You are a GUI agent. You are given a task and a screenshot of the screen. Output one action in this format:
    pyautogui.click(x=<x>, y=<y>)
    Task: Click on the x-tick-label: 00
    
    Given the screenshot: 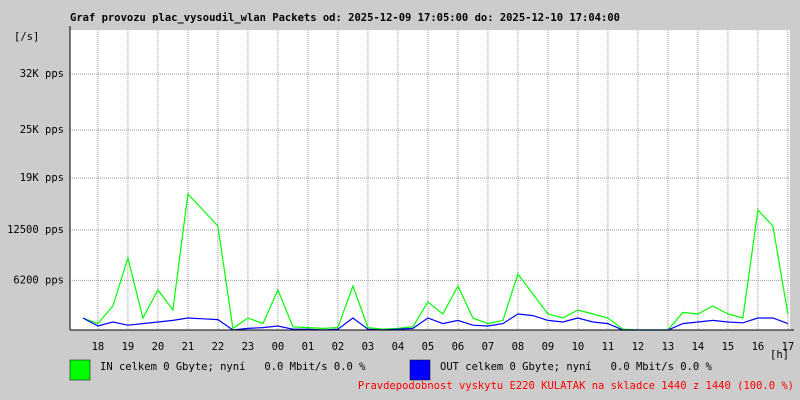 What is the action you would take?
    pyautogui.click(x=278, y=347)
    